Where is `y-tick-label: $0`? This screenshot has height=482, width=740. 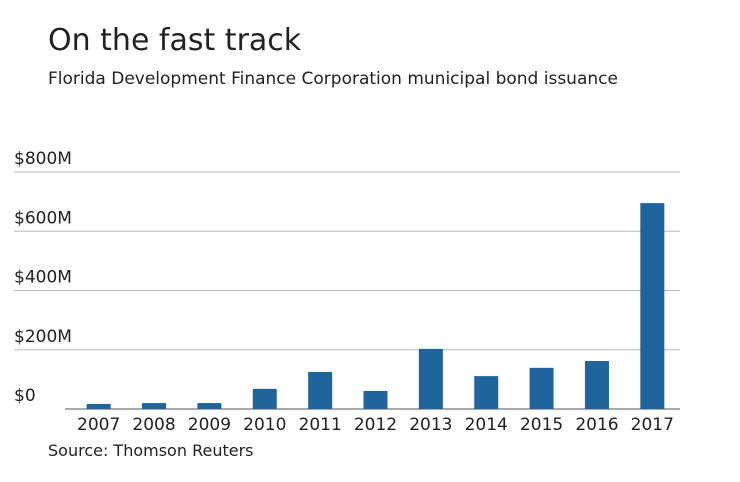
y-tick-label: $0 is located at coordinates (25, 396).